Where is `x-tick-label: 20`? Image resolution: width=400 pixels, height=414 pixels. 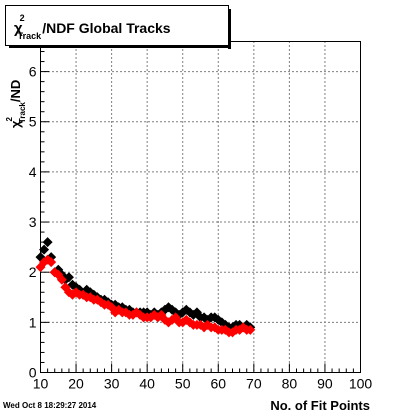
x-tick-label: 20 is located at coordinates (76, 384).